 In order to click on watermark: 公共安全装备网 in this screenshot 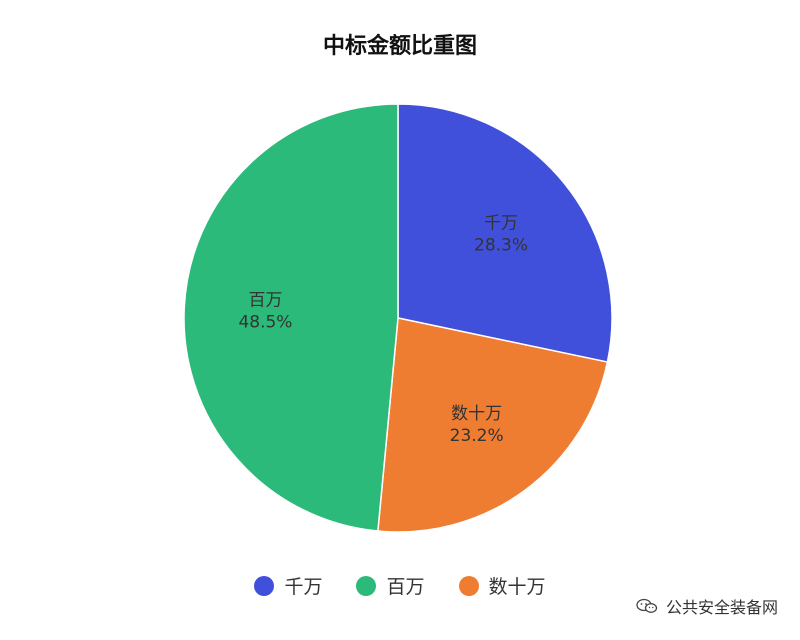, I will do `click(707, 606)`.